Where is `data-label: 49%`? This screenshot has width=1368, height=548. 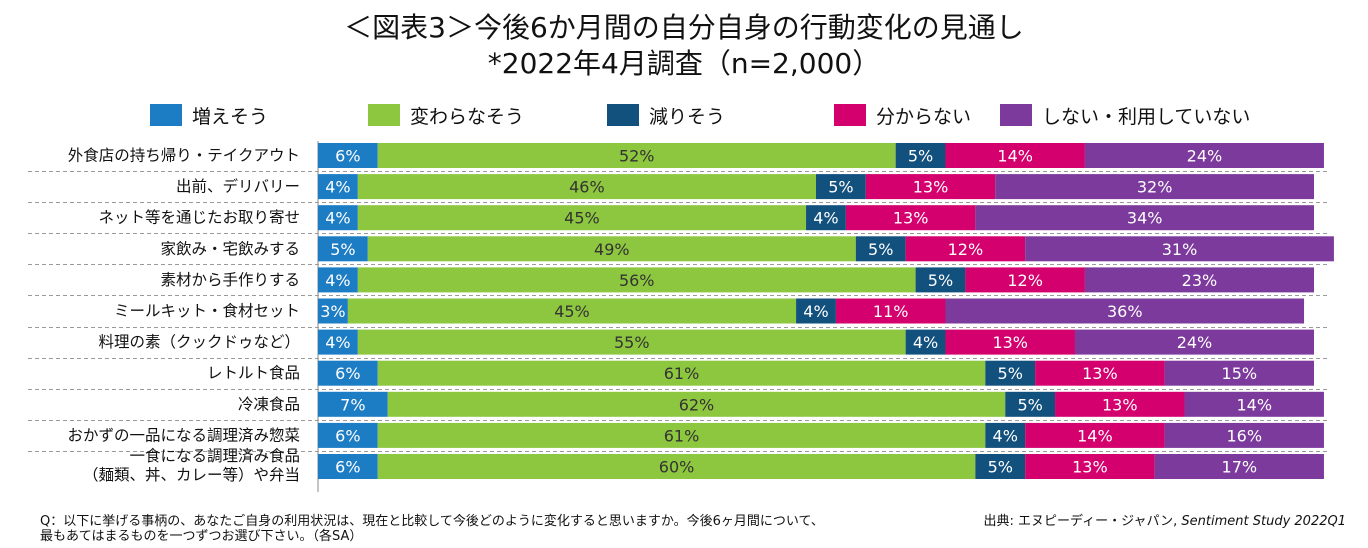 data-label: 49% is located at coordinates (612, 249).